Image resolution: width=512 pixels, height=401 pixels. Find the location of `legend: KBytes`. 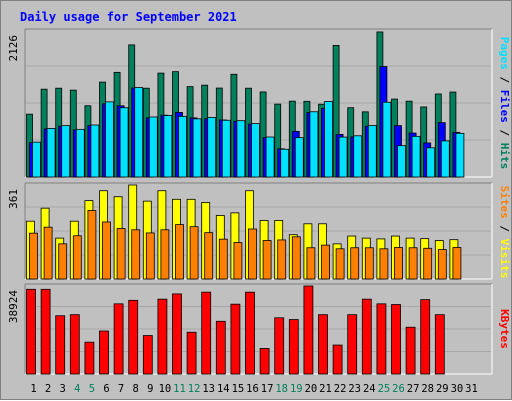

legend: KBytes is located at coordinates (504, 329).